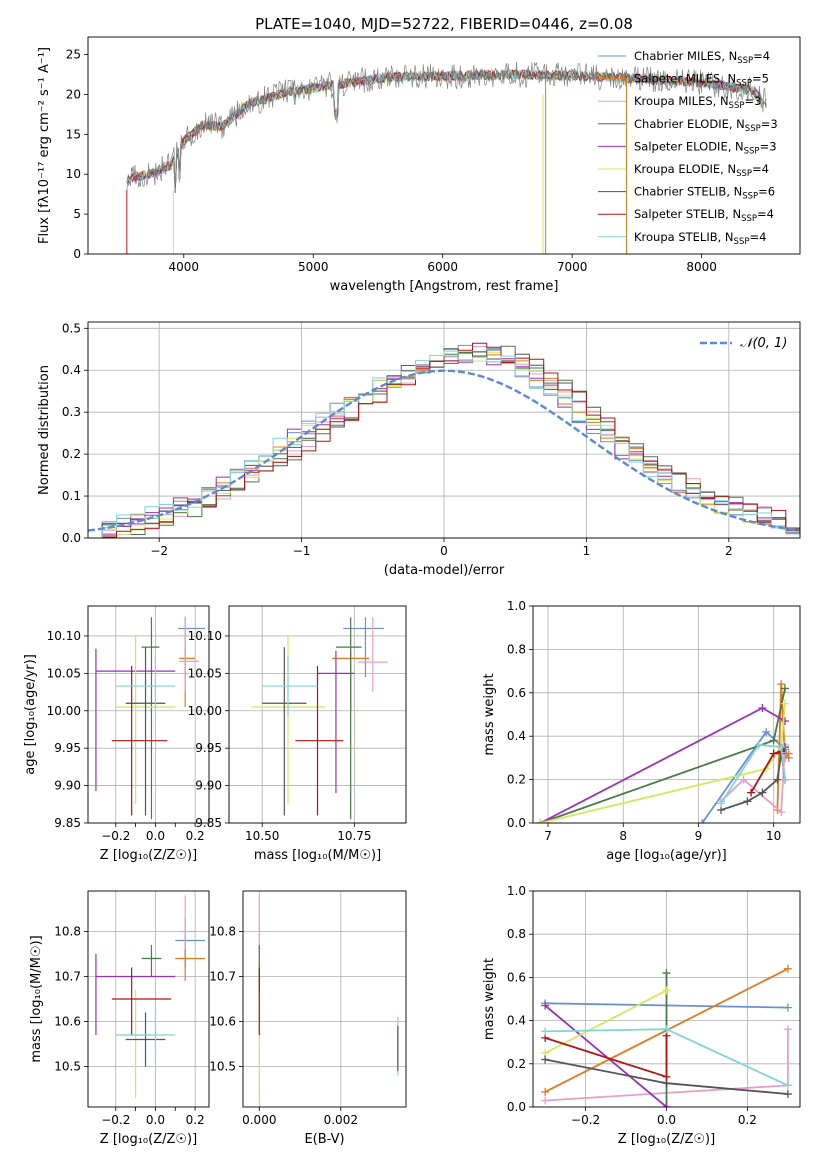 The image size is (819, 1170). Describe the element at coordinates (747, 1120) in the screenshot. I see `x-tick-label: 0.2` at that location.